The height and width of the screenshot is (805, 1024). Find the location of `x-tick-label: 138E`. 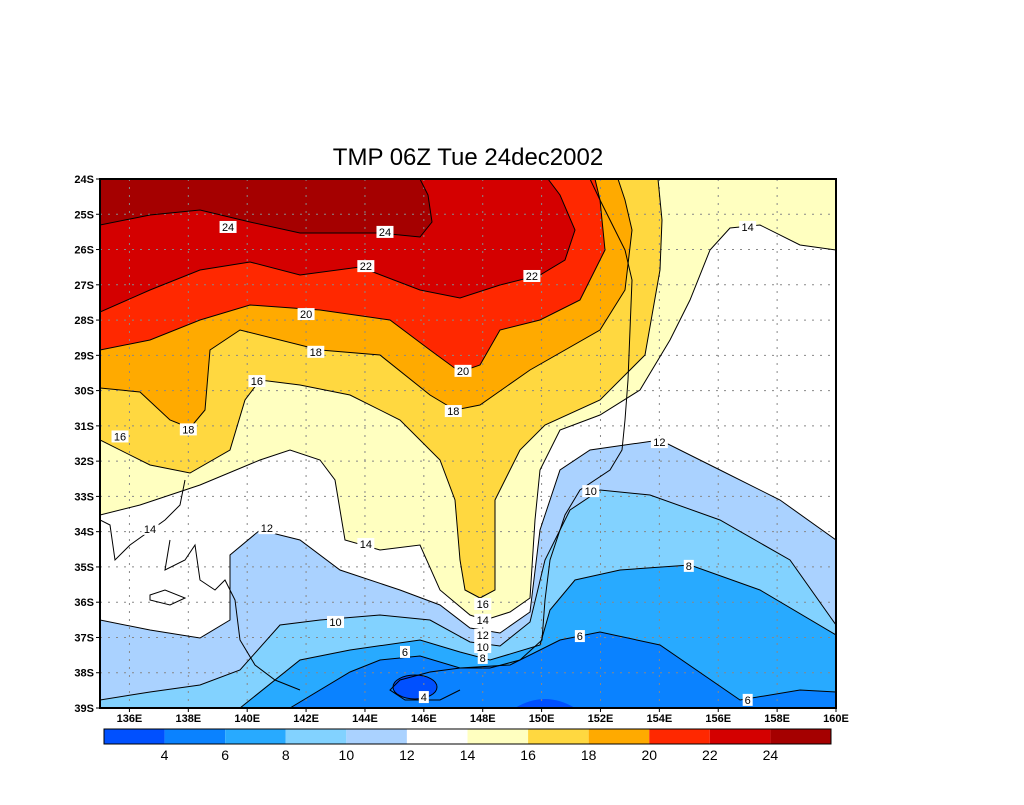

x-tick-label: 138E is located at coordinates (188, 719).